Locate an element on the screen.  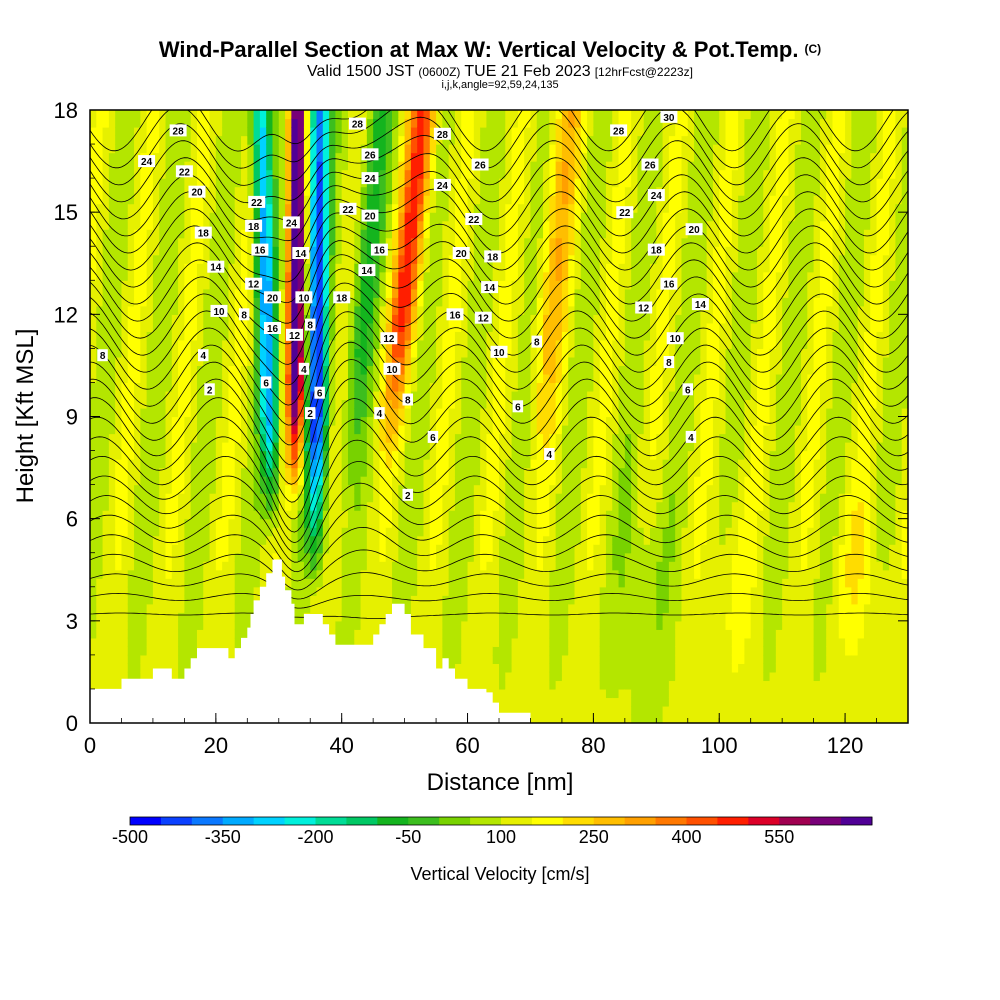
y-tick-label: 15 is located at coordinates (66, 212).